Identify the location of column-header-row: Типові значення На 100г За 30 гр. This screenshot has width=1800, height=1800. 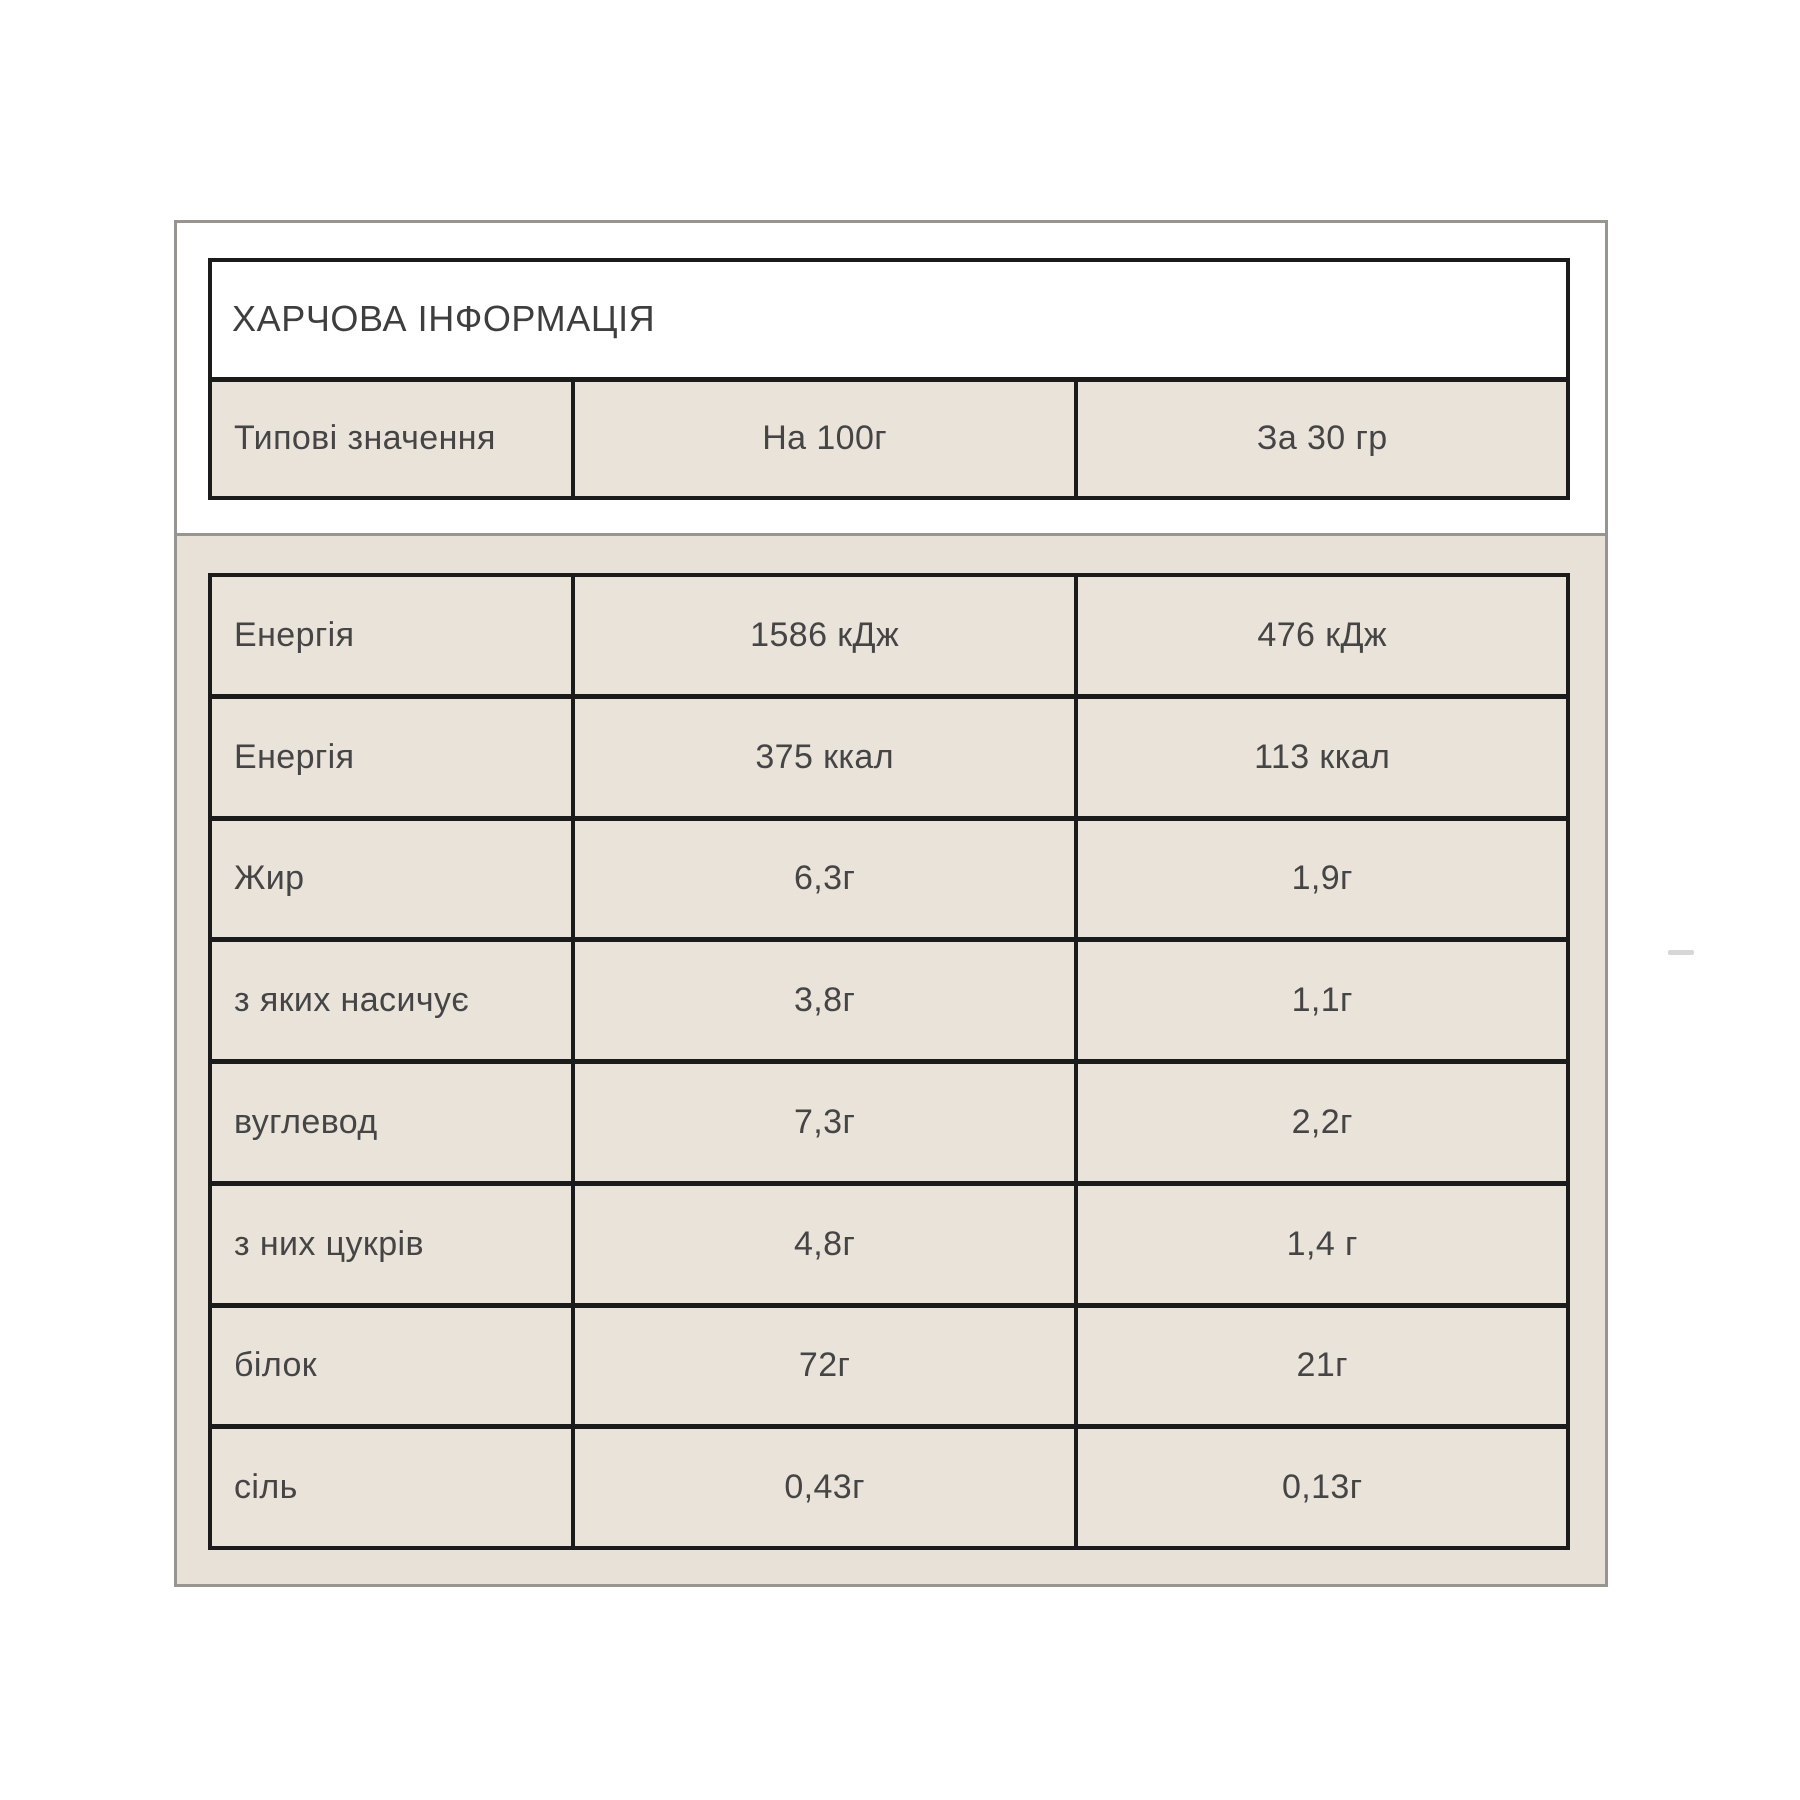
(889, 436).